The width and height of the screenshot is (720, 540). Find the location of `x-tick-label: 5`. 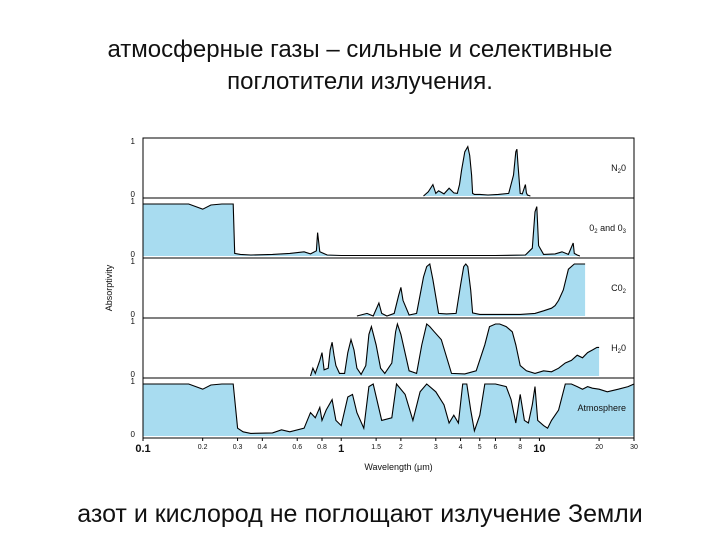

x-tick-label: 5 is located at coordinates (480, 447).